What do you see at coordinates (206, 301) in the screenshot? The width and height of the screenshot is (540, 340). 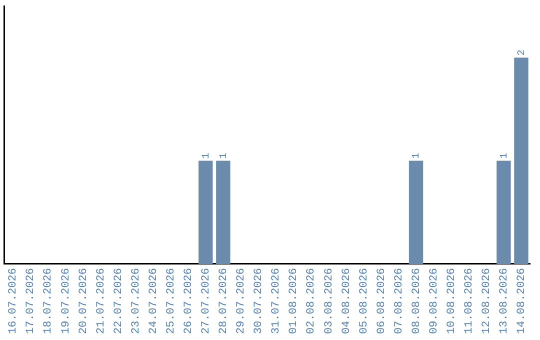 I see `x-tick-label: 27.07.2026` at bounding box center [206, 301].